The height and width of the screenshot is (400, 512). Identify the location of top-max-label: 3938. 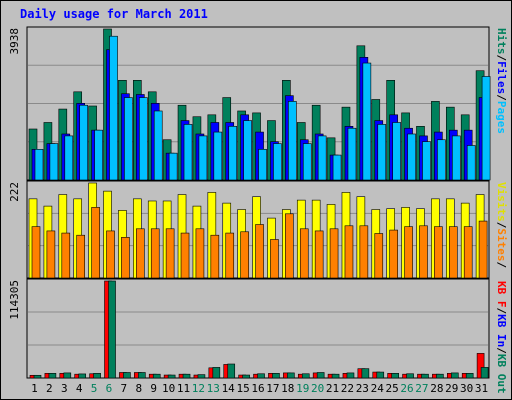
(14, 41).